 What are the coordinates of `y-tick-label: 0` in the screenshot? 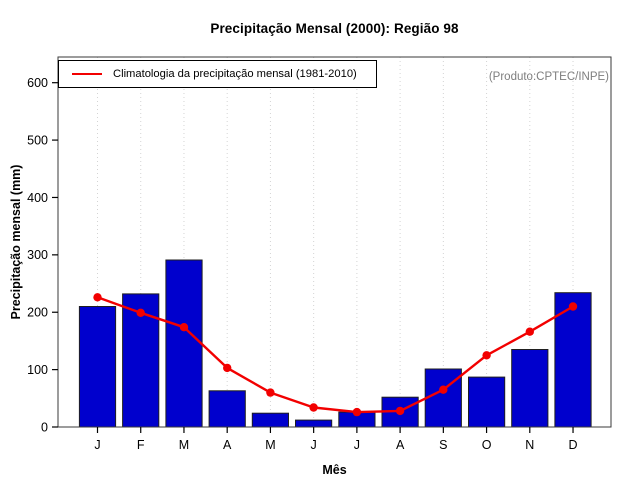 It's located at (44, 427).